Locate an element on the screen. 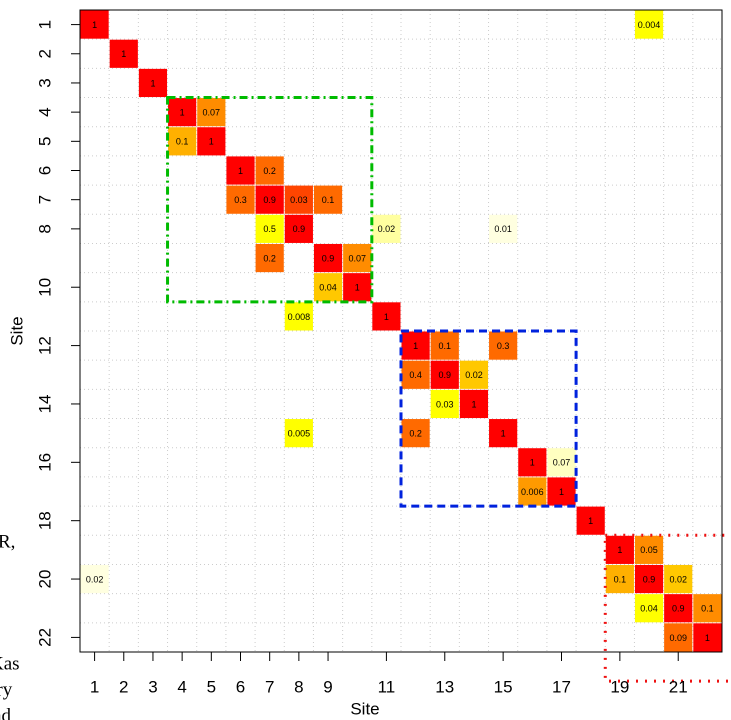  x-tick-label: 15 is located at coordinates (503, 686).